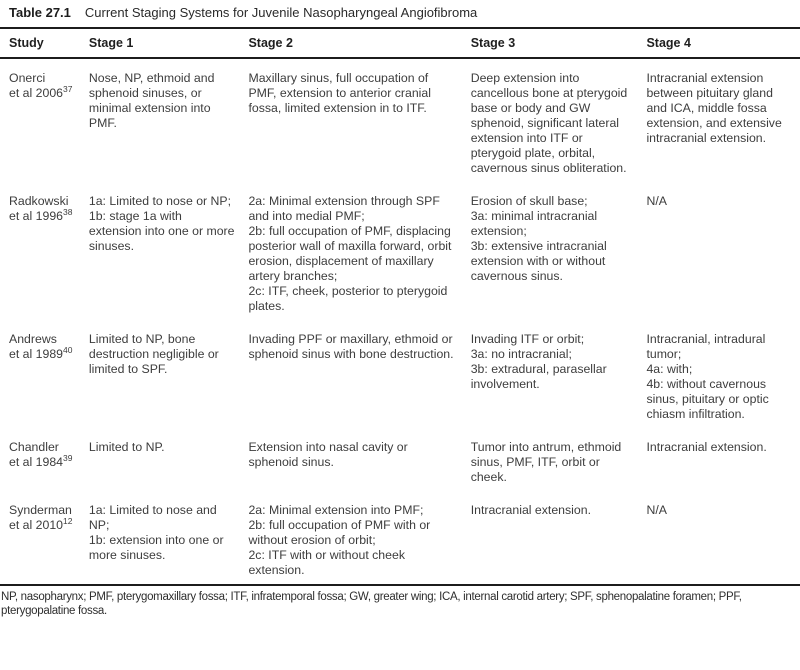 The height and width of the screenshot is (670, 800). I want to click on study-etal: et al 1996, so click(36, 216).